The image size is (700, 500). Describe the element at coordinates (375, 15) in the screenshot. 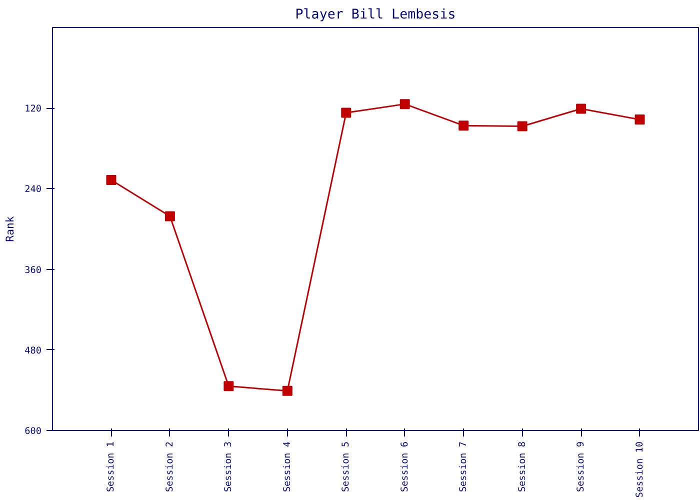

I see `chart-title: Player Bill Lembesis` at that location.